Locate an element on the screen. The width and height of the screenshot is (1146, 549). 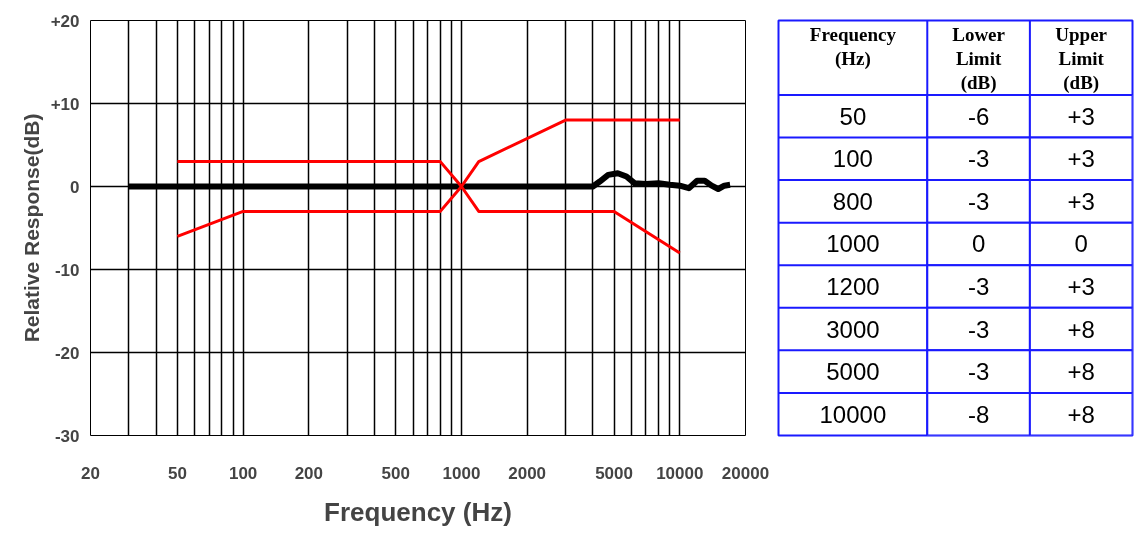
x-tick-label: 1000 is located at coordinates (461, 473).